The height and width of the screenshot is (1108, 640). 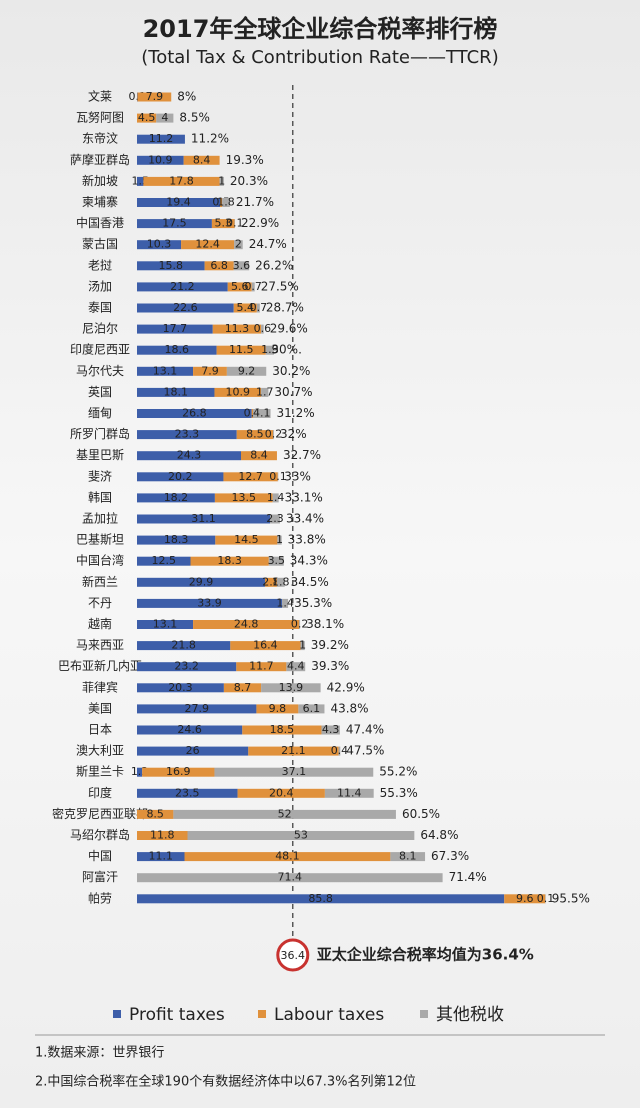 I want to click on segment-label: 3.6, so click(x=242, y=265).